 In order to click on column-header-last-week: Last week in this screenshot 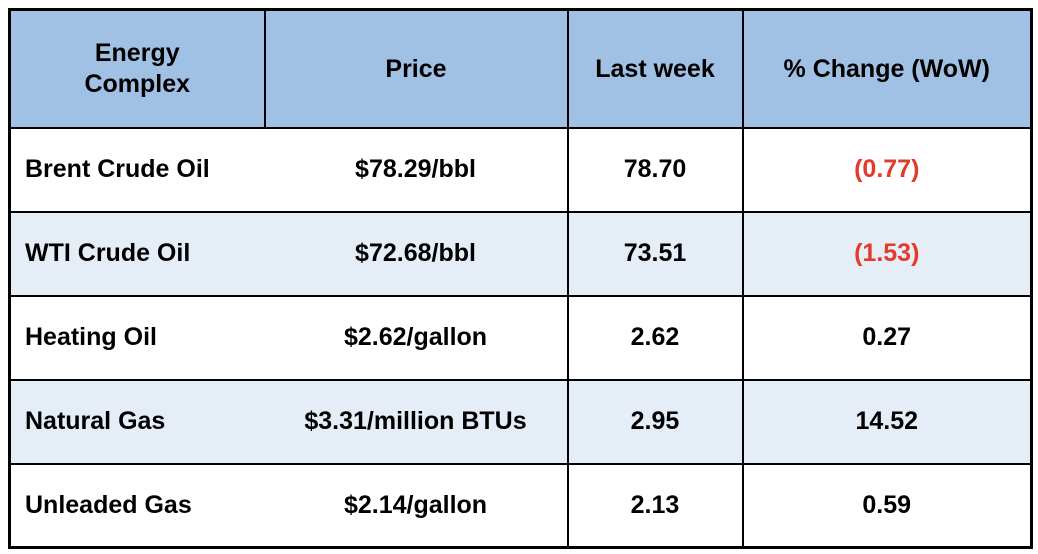, I will do `click(655, 68)`.